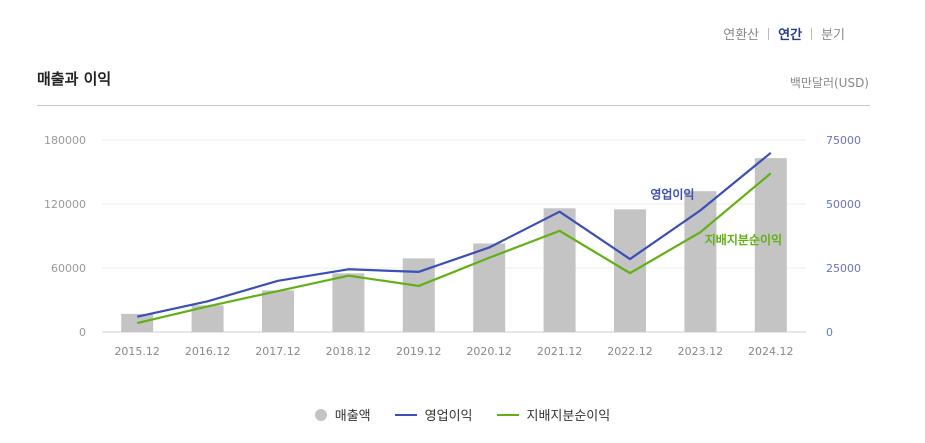 The height and width of the screenshot is (443, 925). I want to click on period-tabs: 연환산 연간 분기, so click(784, 33).